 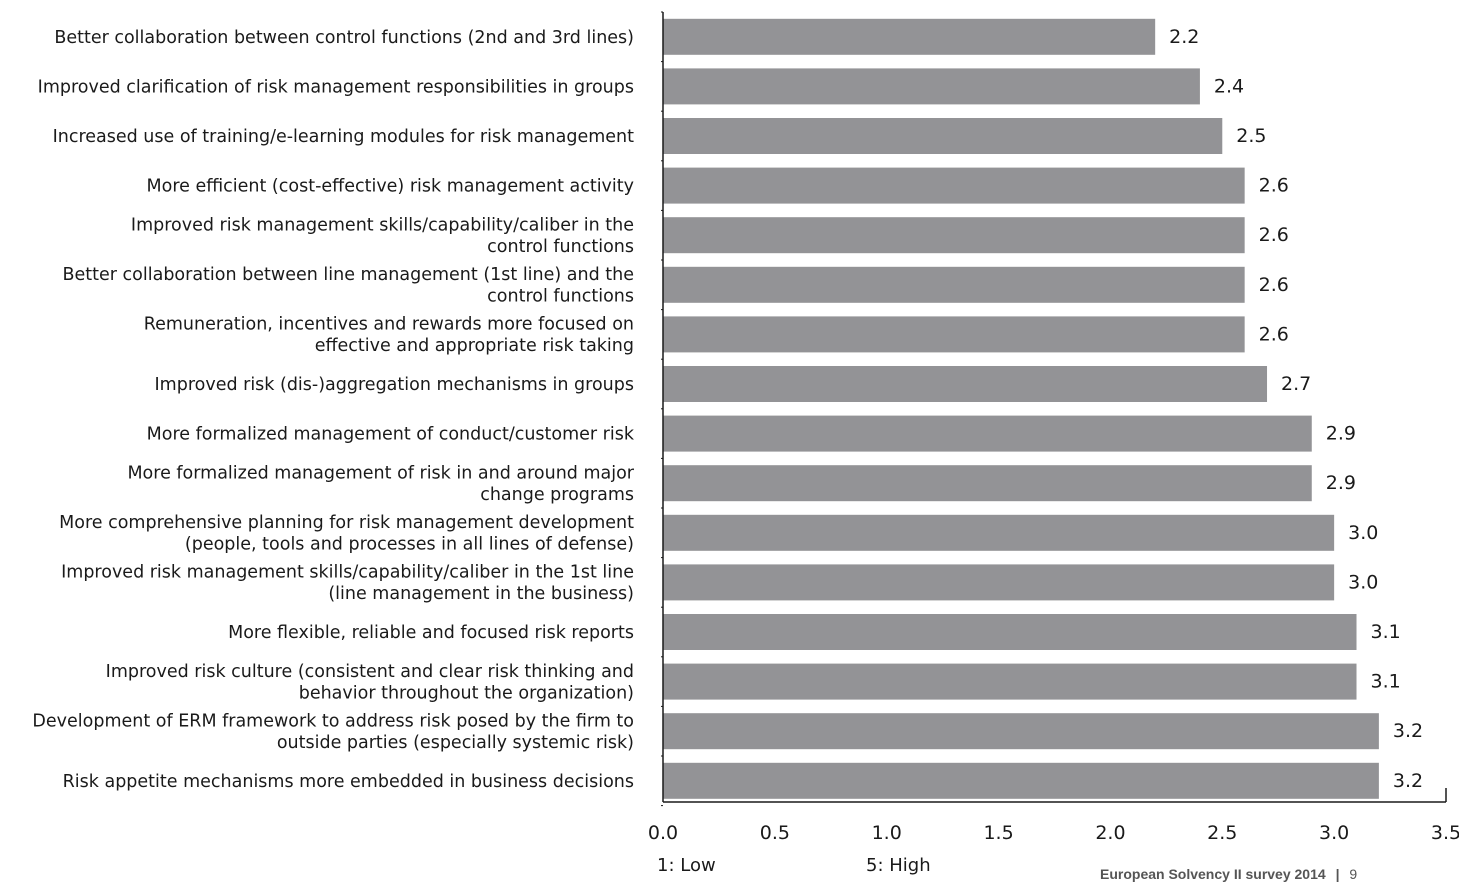 I want to click on footer-page-number: 9, so click(x=1353, y=874).